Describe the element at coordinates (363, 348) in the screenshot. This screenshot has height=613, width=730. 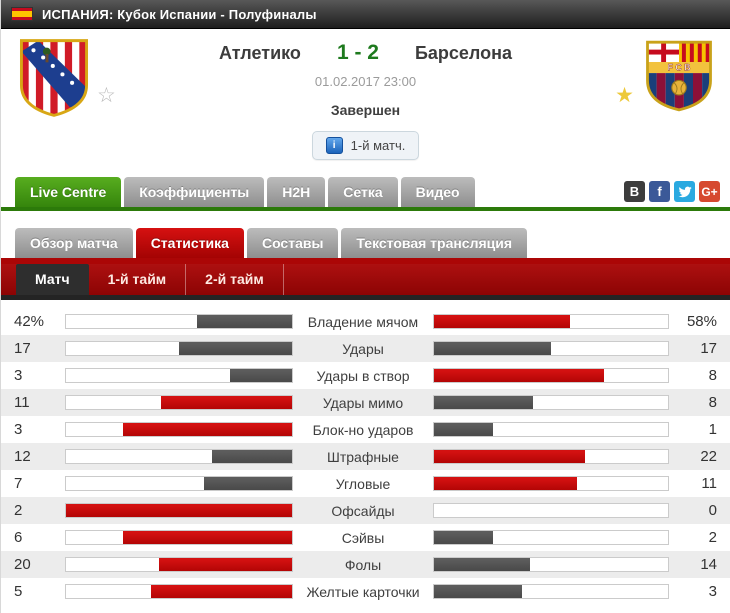
I see `stat-label: Удары` at that location.